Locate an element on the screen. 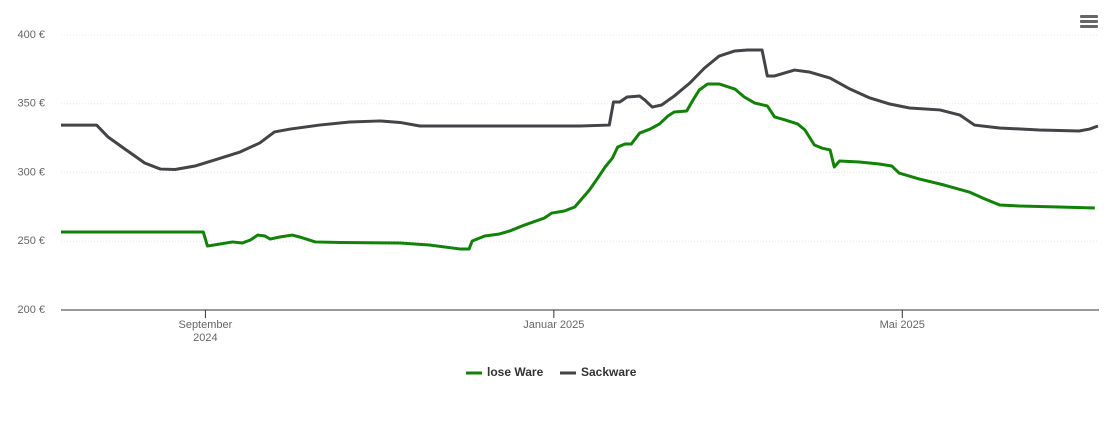 Image resolution: width=1110 pixels, height=423 pixels. y-tick-label: 350 € is located at coordinates (31, 104).